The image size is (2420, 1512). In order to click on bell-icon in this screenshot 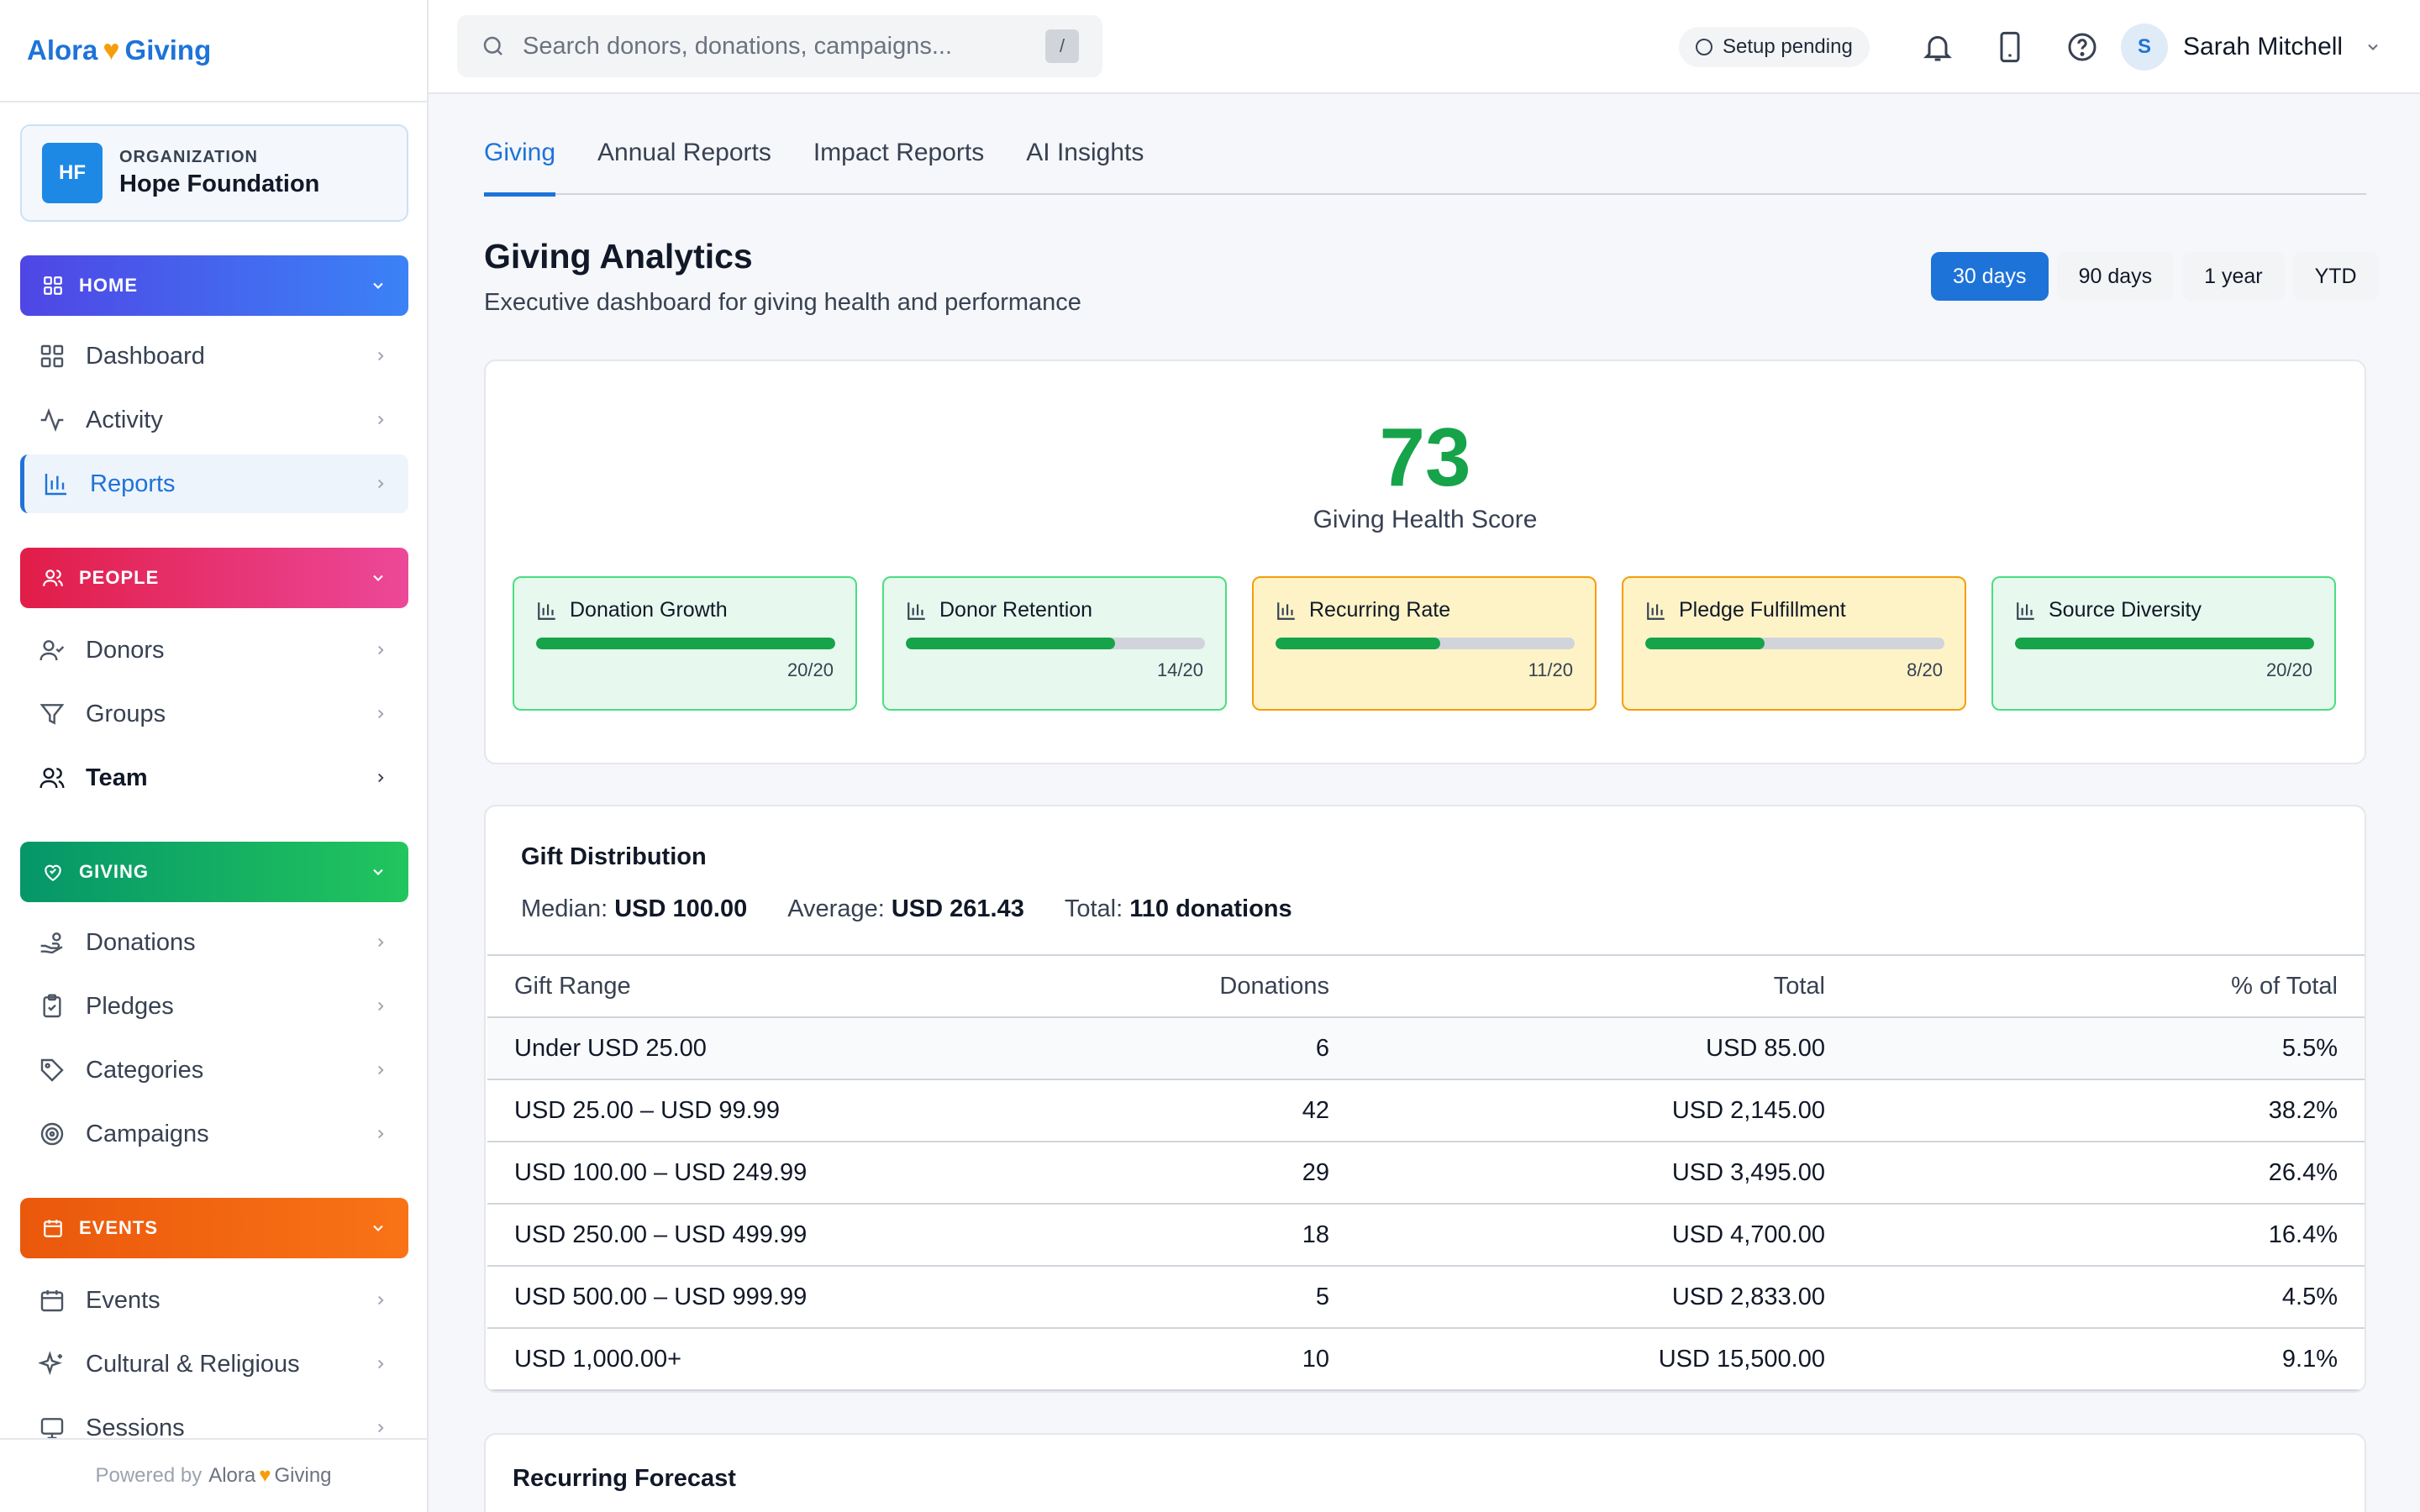, I will do `click(1937, 47)`.